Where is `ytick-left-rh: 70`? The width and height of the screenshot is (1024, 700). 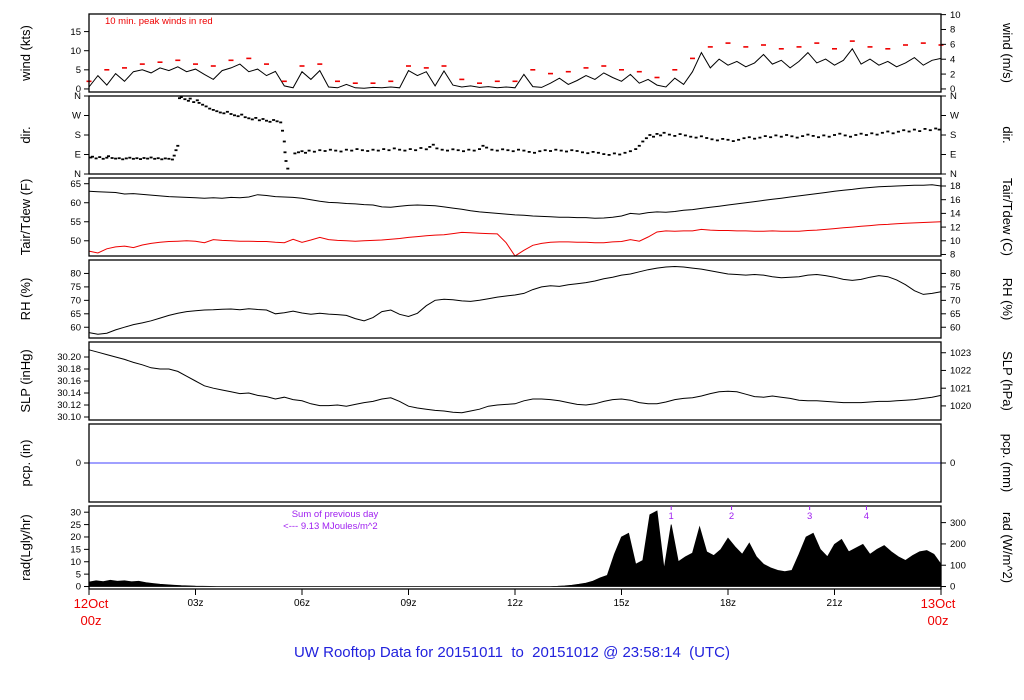 ytick-left-rh: 70 is located at coordinates (75, 301).